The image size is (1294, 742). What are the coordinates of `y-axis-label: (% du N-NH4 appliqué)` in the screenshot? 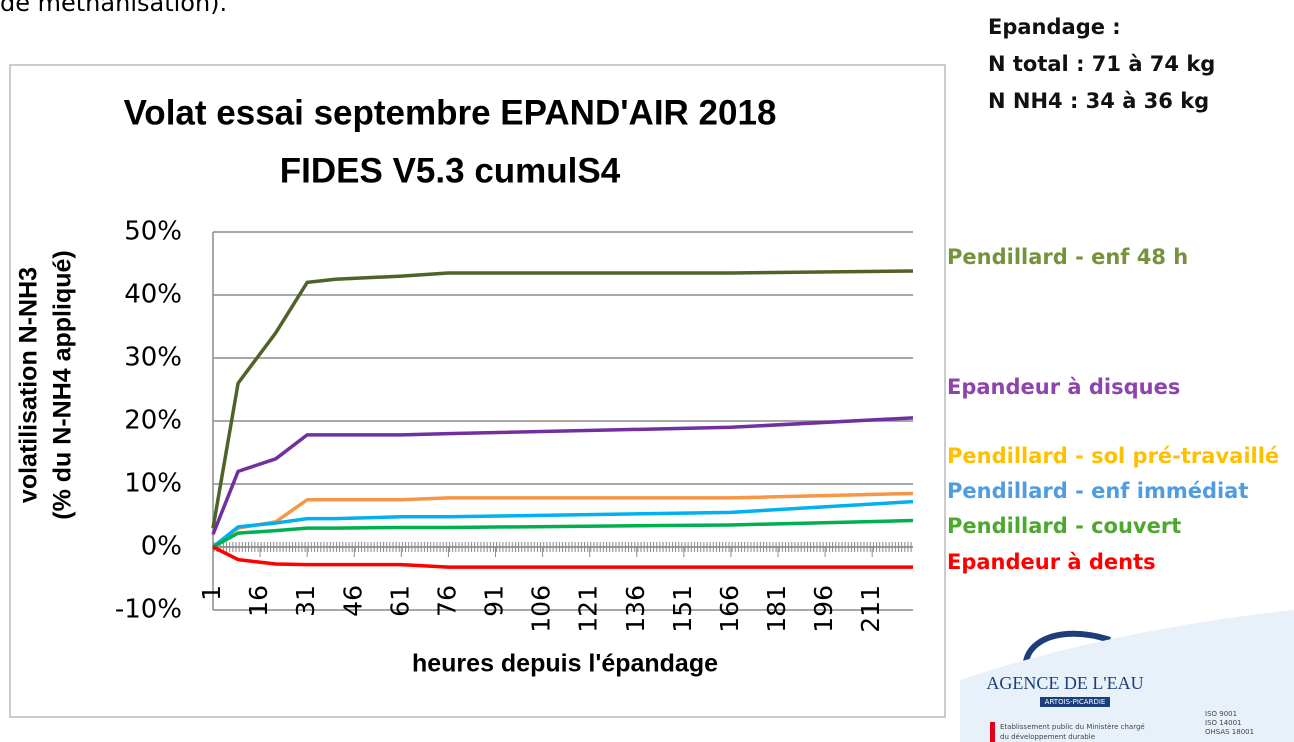 It's located at (63, 384).